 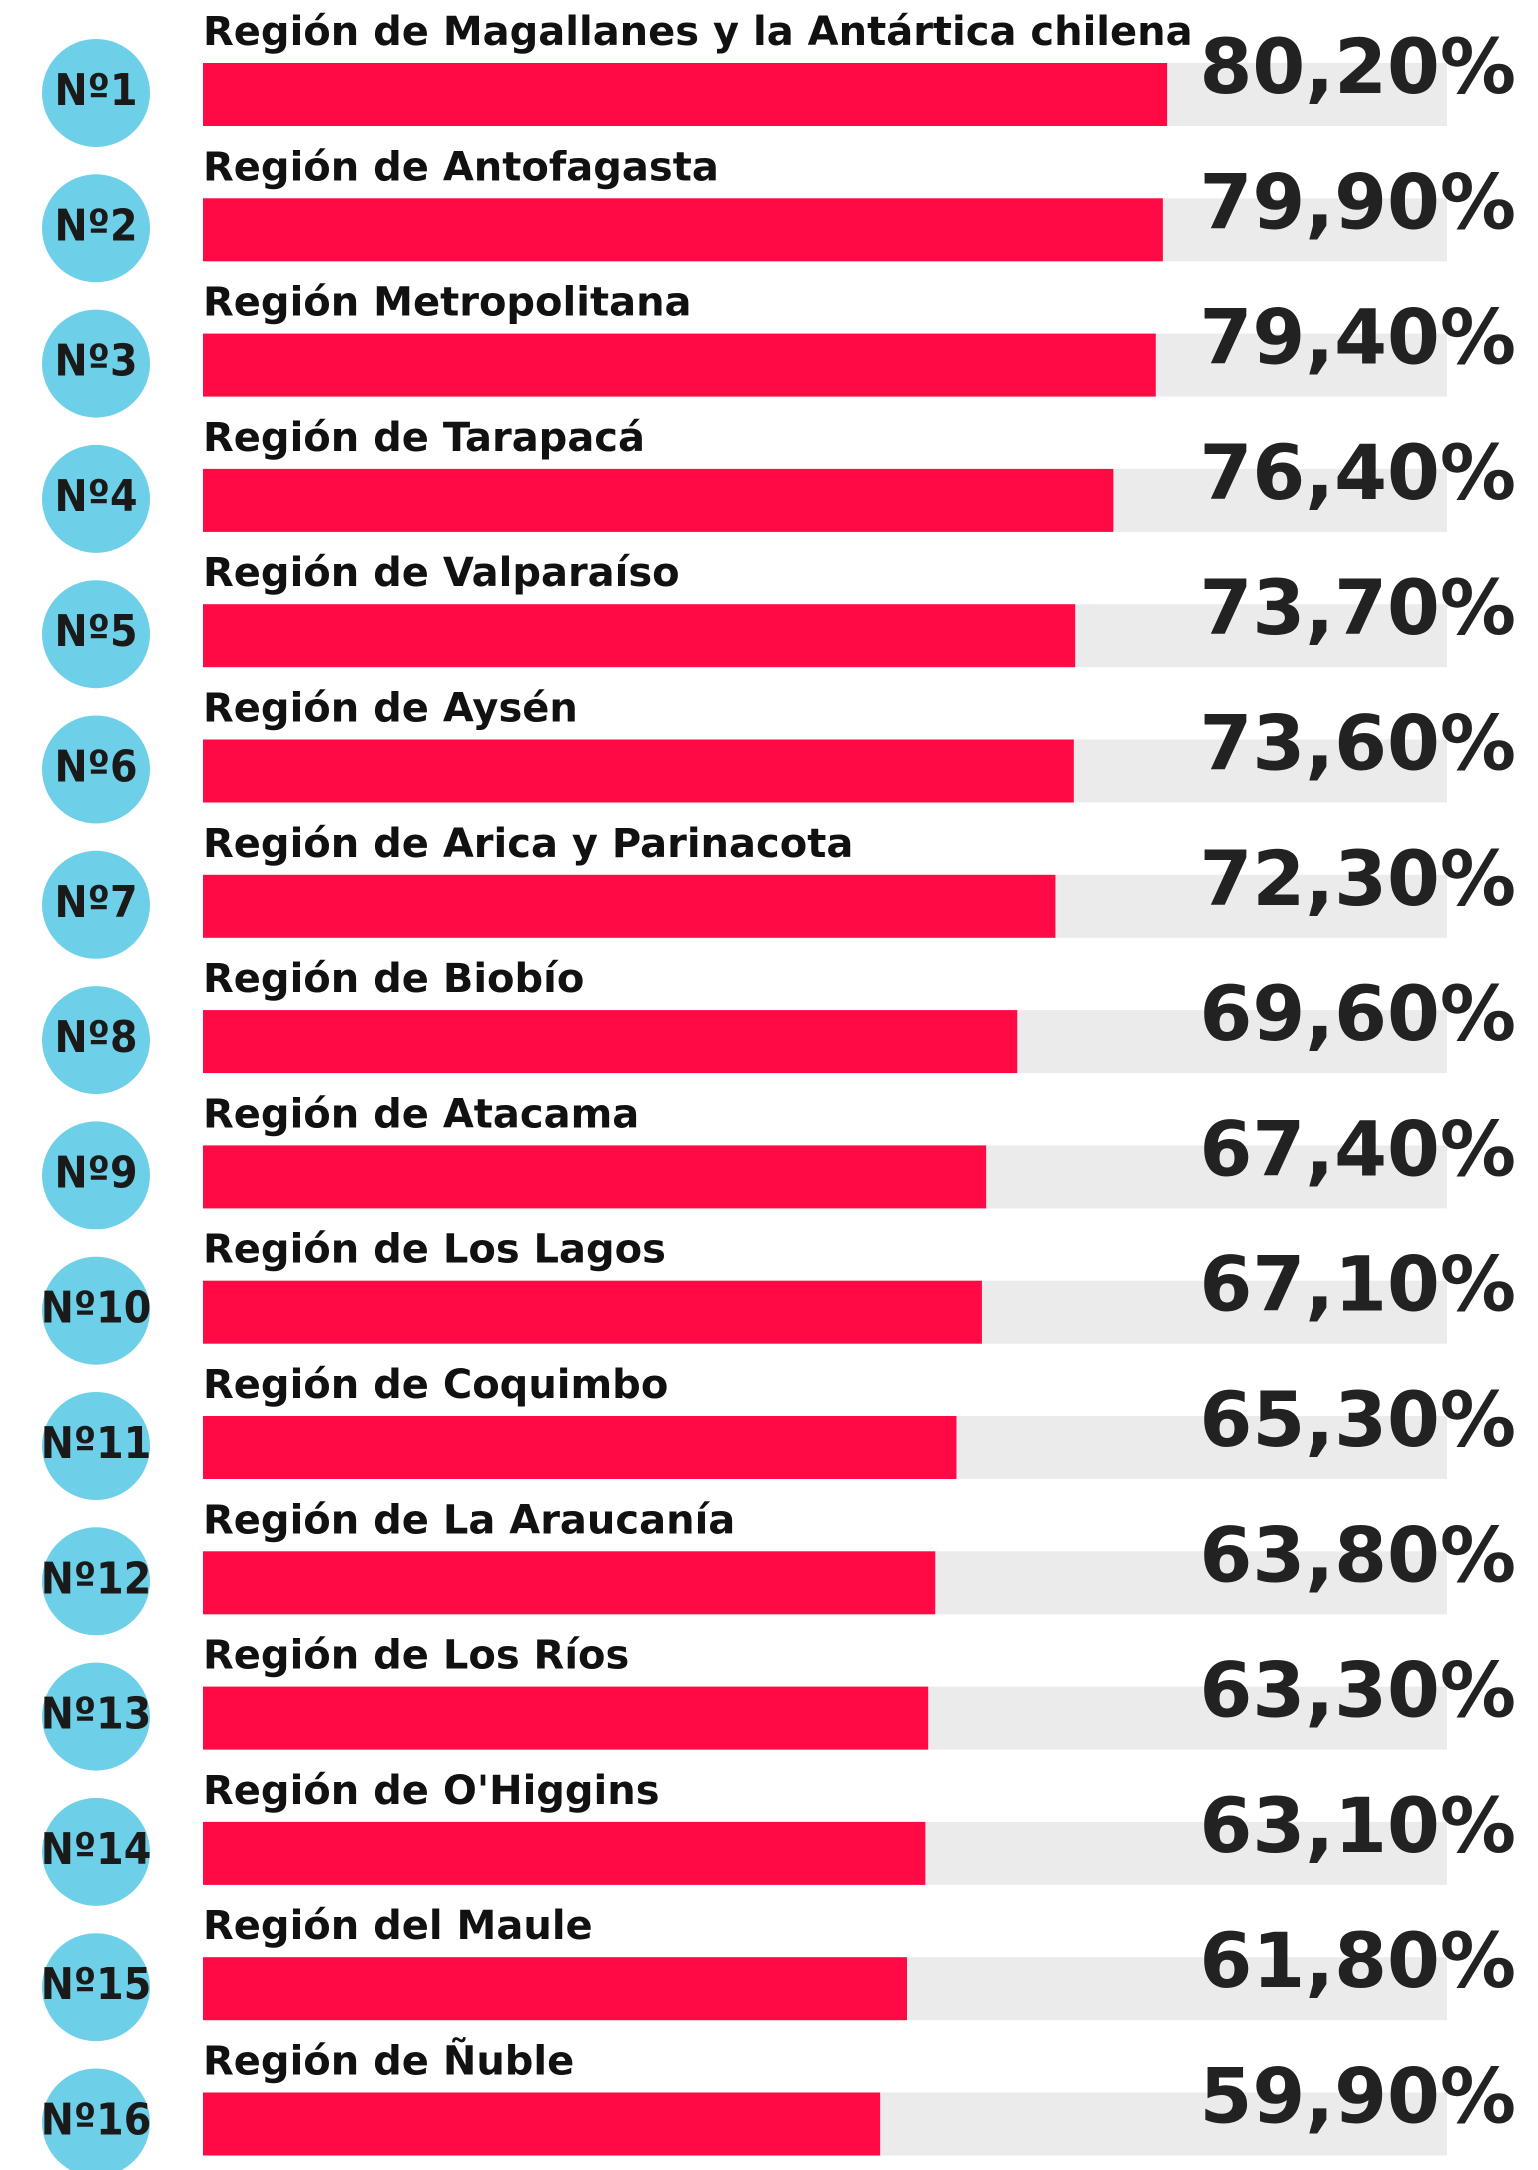 I want to click on rank-label: Nº12, so click(x=96, y=1578).